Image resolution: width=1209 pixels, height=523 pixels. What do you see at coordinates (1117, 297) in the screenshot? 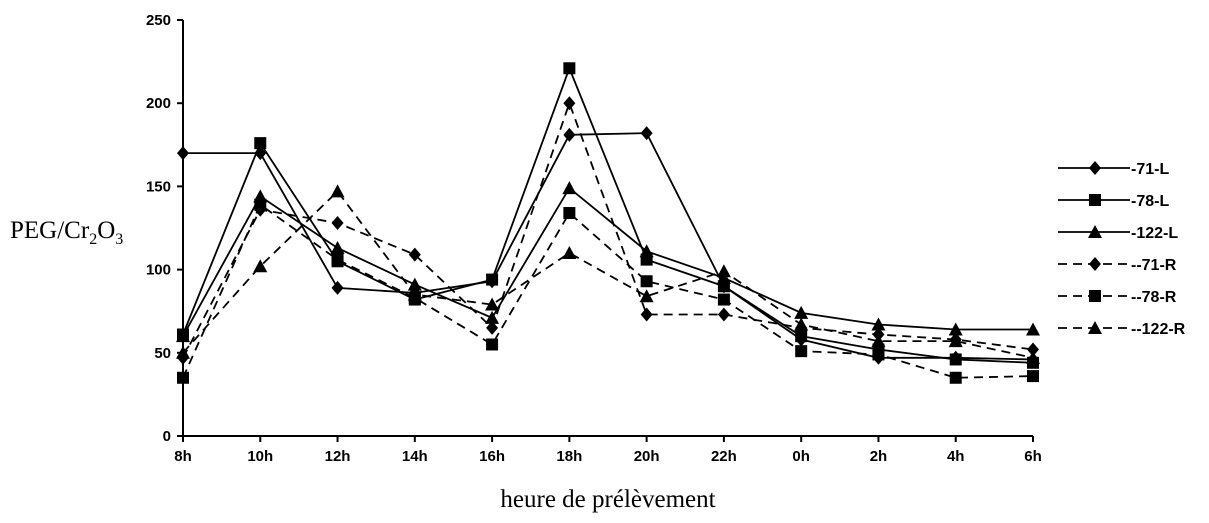
I see `legend-item: --78-R` at bounding box center [1117, 297].